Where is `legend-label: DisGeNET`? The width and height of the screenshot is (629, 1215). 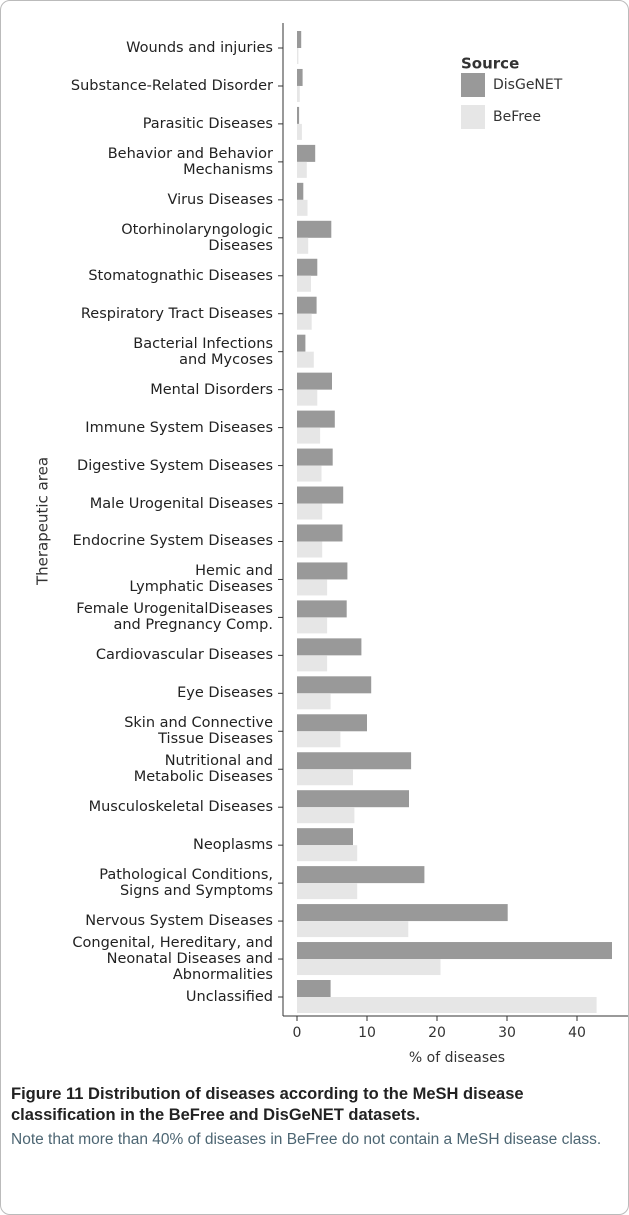 legend-label: DisGeNET is located at coordinates (528, 85).